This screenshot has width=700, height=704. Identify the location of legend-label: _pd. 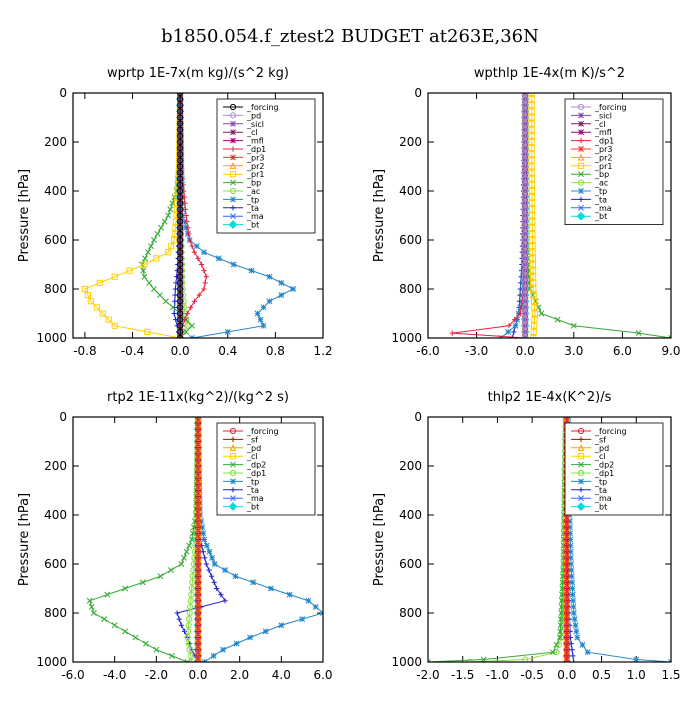
(601, 448).